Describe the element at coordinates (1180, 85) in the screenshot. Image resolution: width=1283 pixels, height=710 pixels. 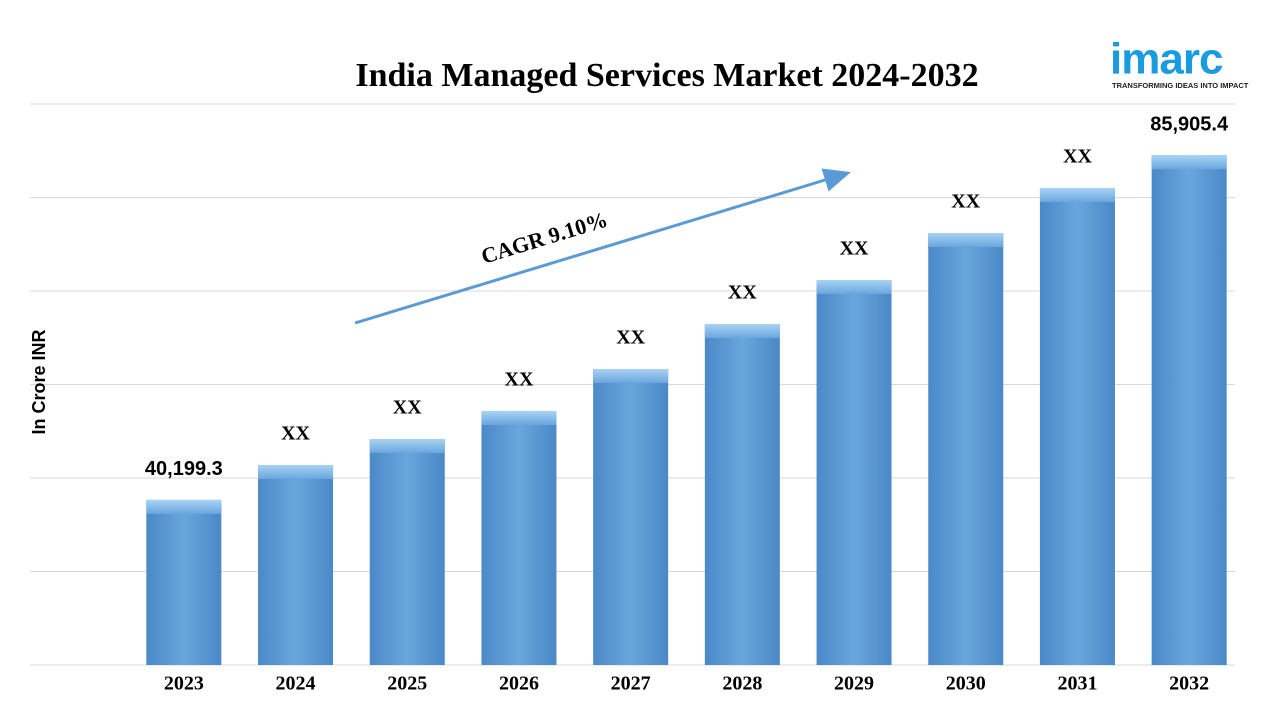
I see `logo-tagline: TRANSFORMING IDEAS INTO IMPACT` at that location.